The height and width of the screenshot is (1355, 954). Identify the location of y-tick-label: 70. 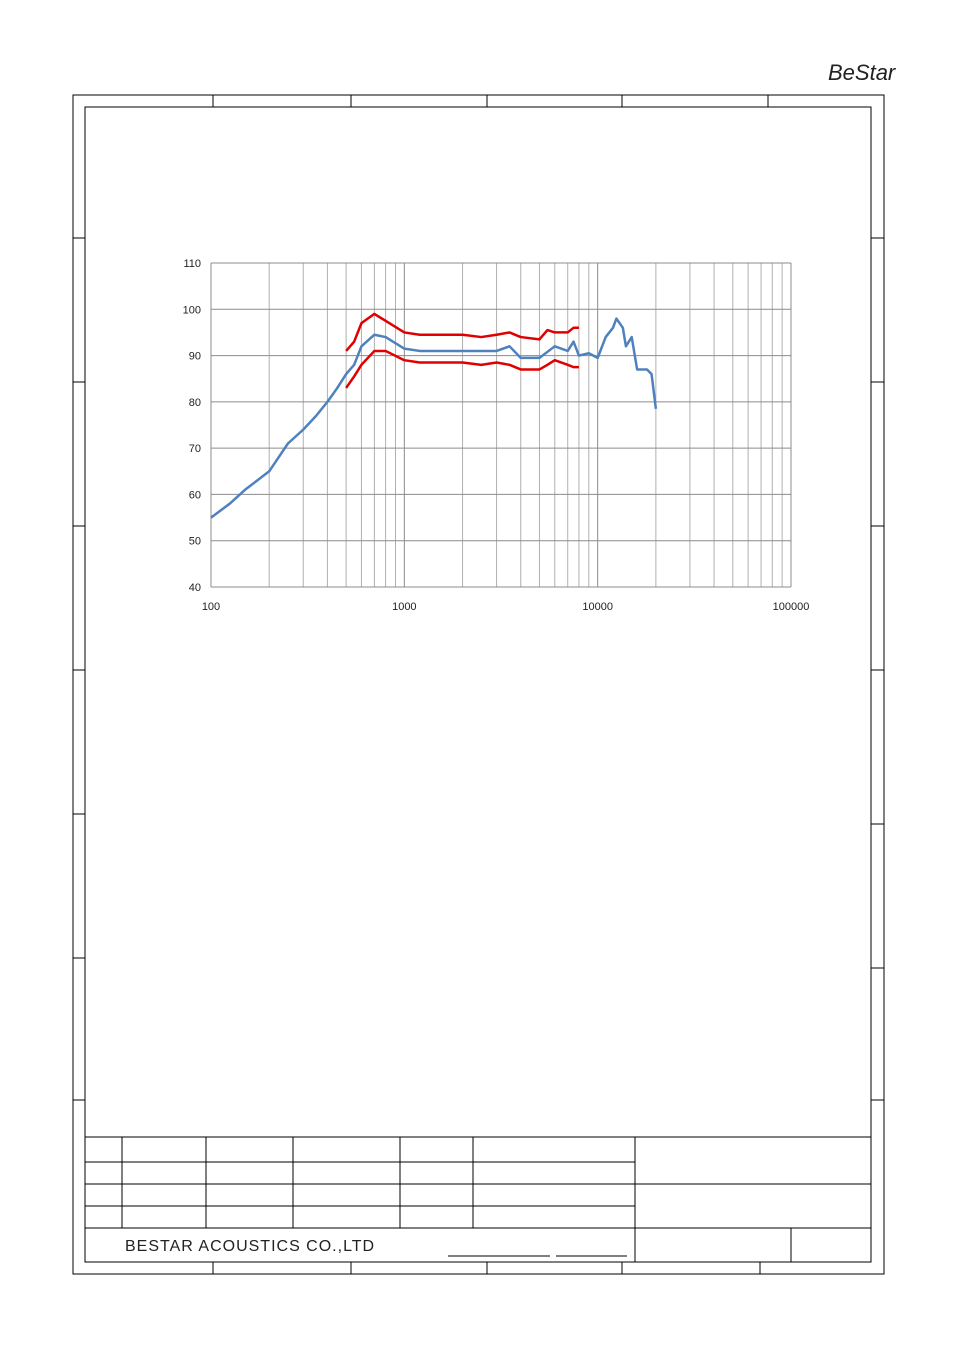
(195, 449).